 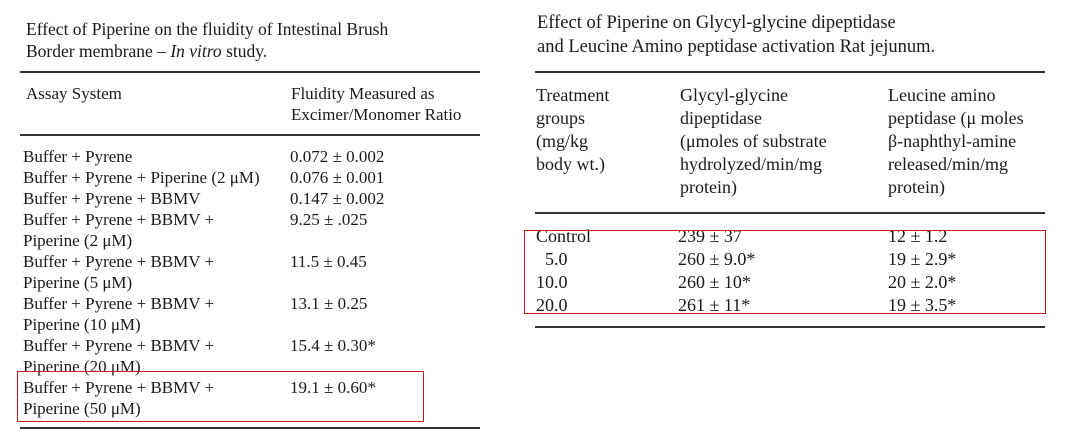 What do you see at coordinates (119, 345) in the screenshot?
I see `left-row-7-system-line1: Buffer + Pyrene + BBMV +` at bounding box center [119, 345].